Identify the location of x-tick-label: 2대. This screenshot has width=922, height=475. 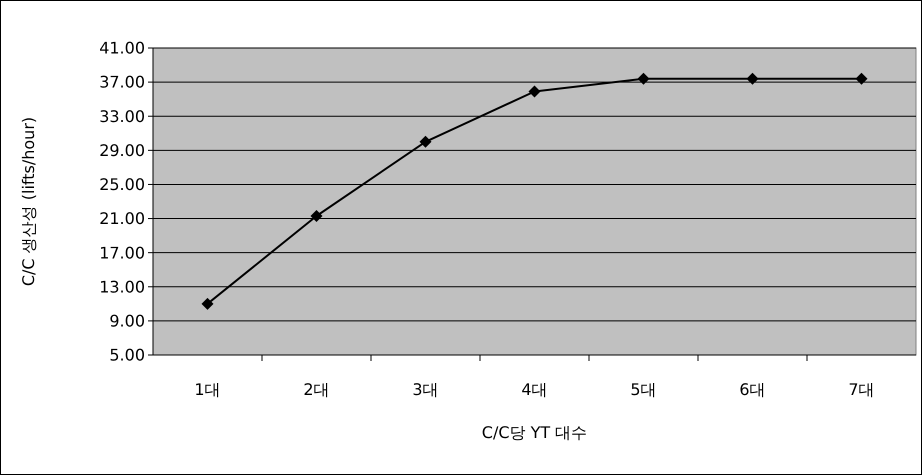
(316, 389).